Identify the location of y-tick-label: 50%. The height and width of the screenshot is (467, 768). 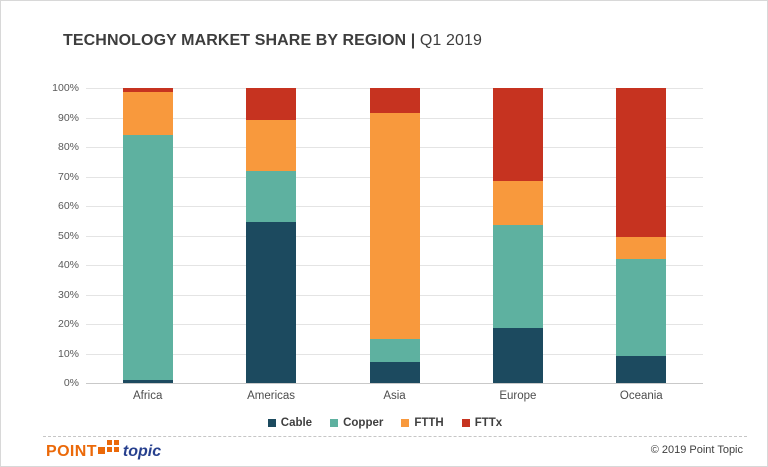
(68, 235).